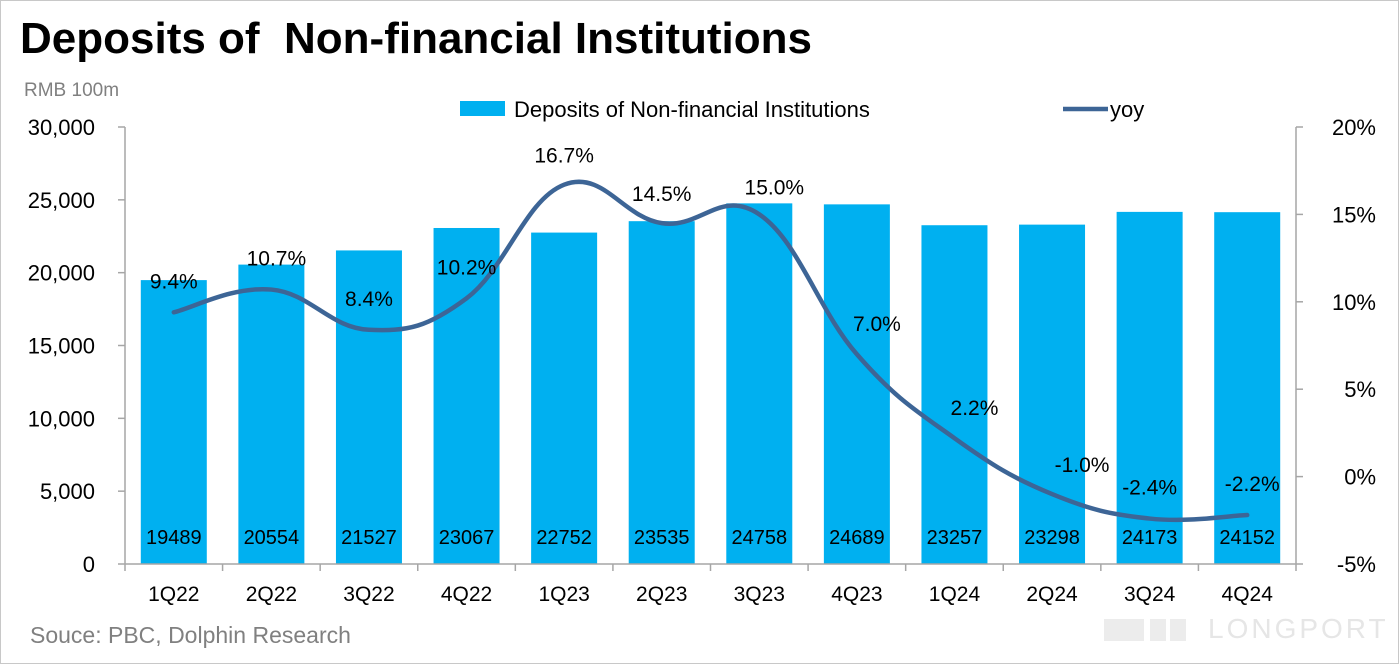 Image resolution: width=1399 pixels, height=664 pixels. What do you see at coordinates (759, 594) in the screenshot?
I see `x-tick-label: 3Q23` at bounding box center [759, 594].